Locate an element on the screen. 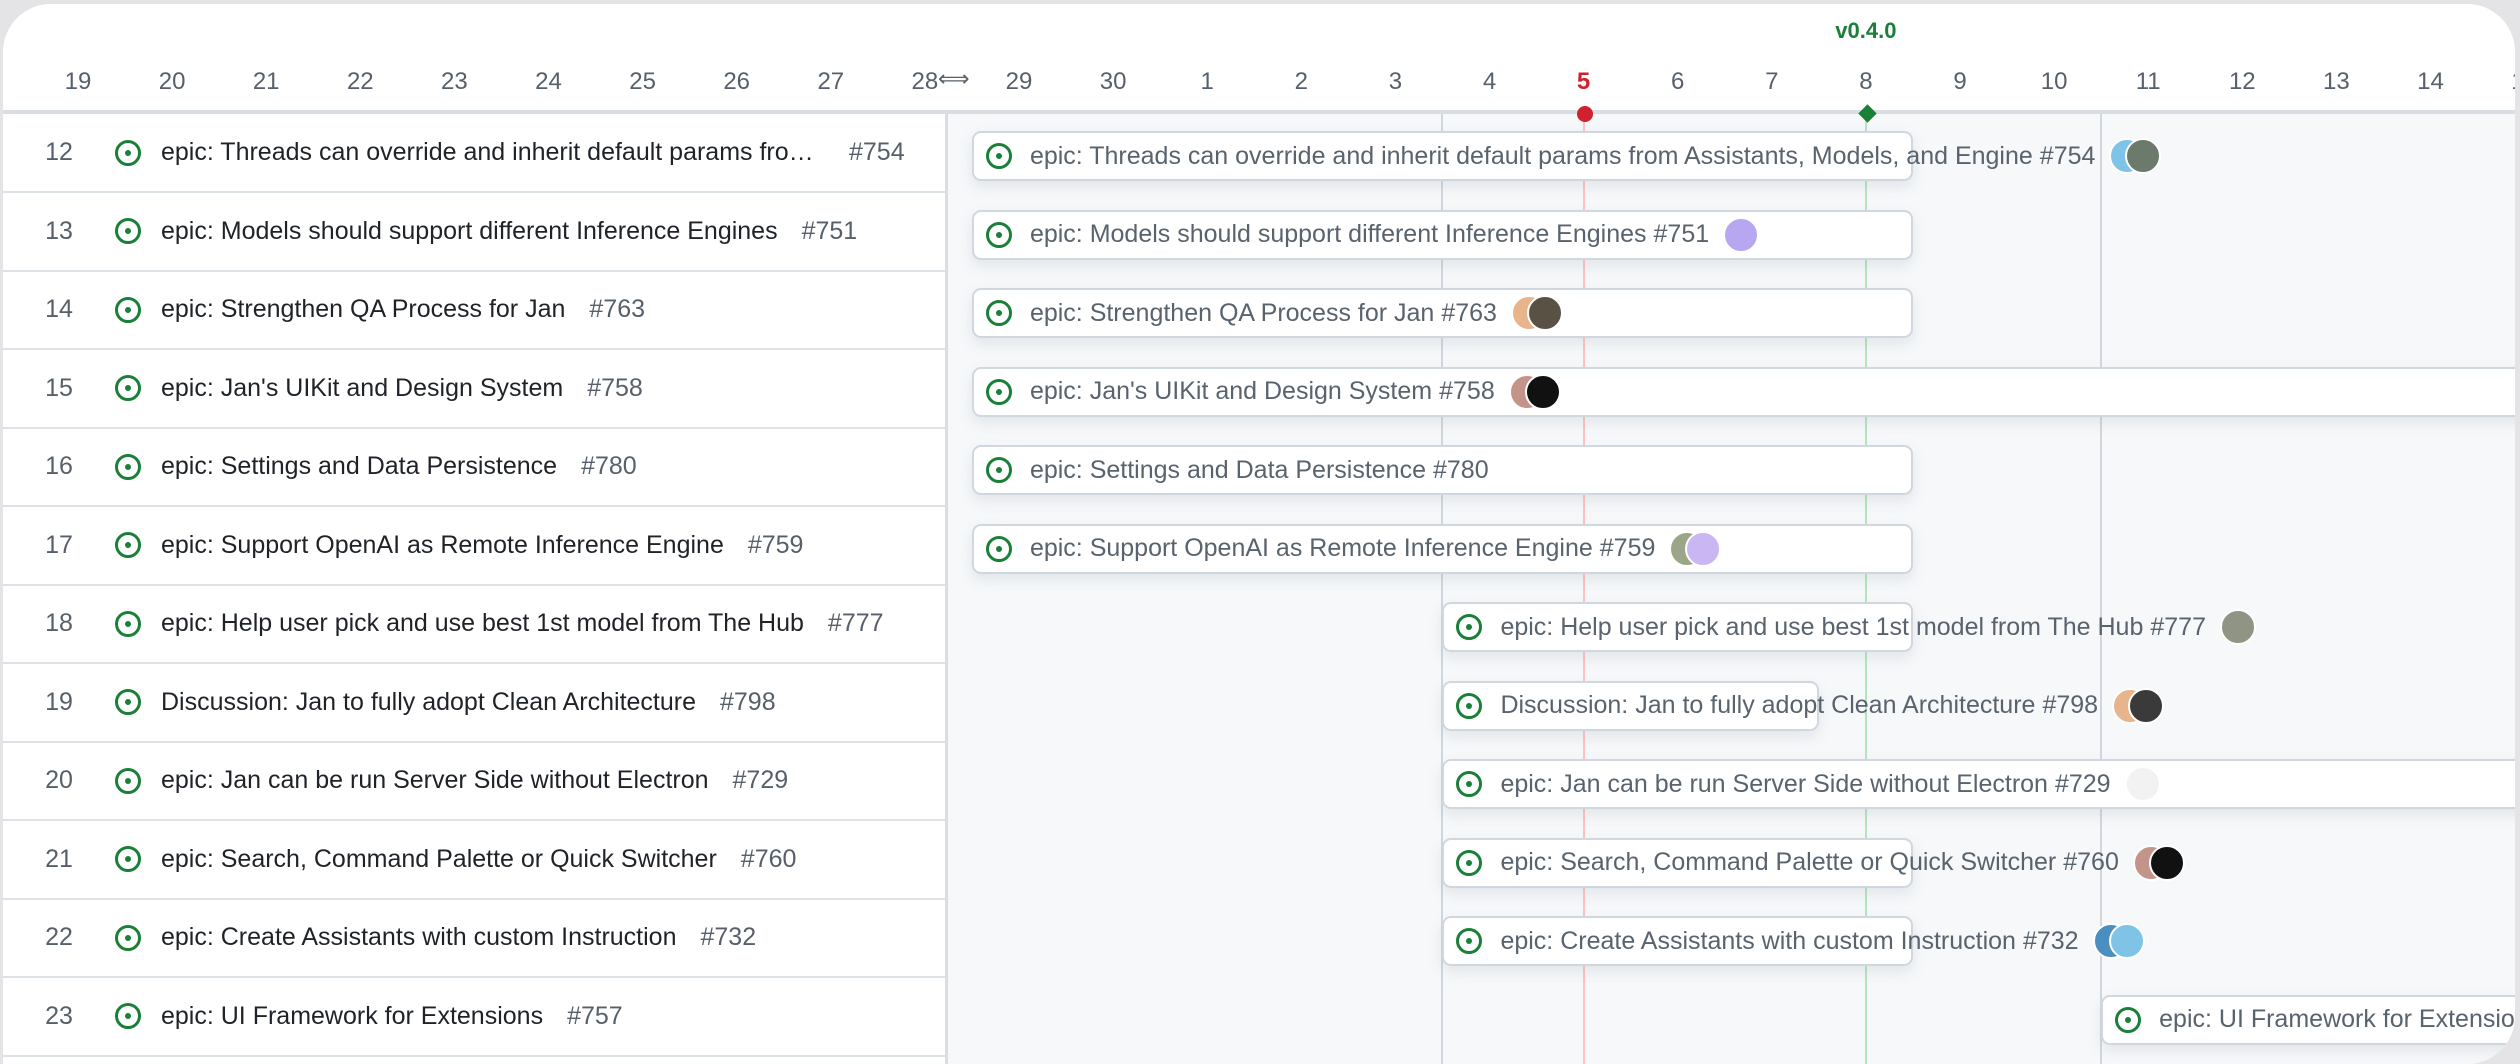 The image size is (2520, 1064). issue-title-link: epic: Strengthen QA Process for Jan is located at coordinates (363, 309).